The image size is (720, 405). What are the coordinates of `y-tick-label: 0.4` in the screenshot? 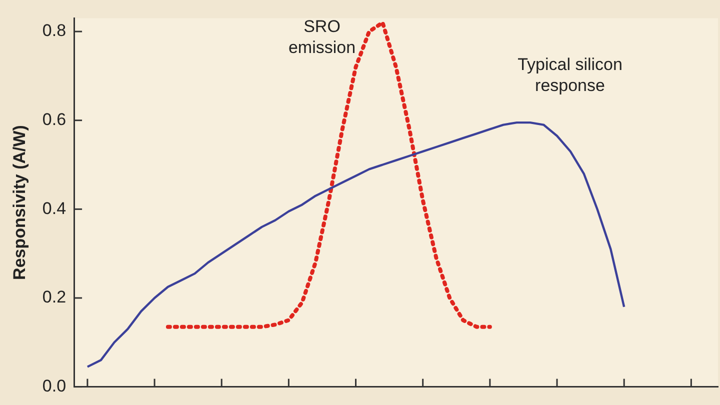 It's located at (54, 208).